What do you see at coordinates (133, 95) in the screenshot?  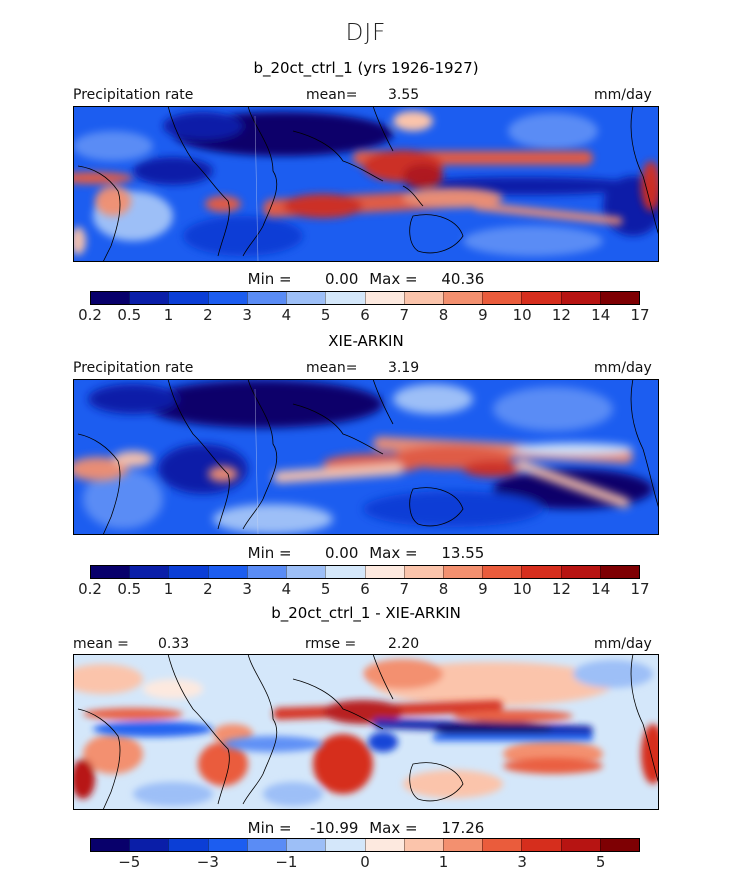 I see `panel-1-variable-label: Precipitation rate` at bounding box center [133, 95].